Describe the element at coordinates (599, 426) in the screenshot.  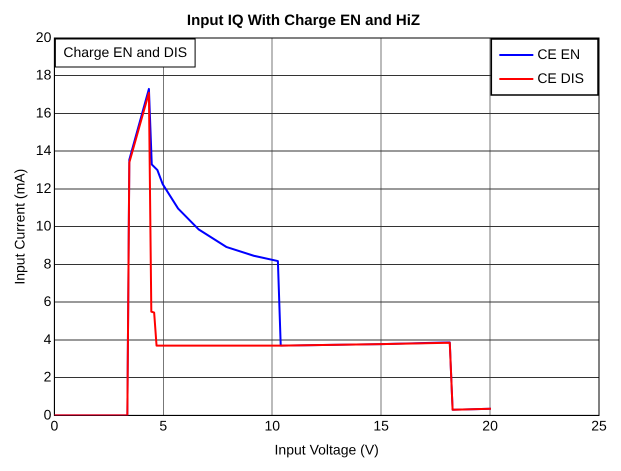
I see `x-tick-label: 25` at that location.